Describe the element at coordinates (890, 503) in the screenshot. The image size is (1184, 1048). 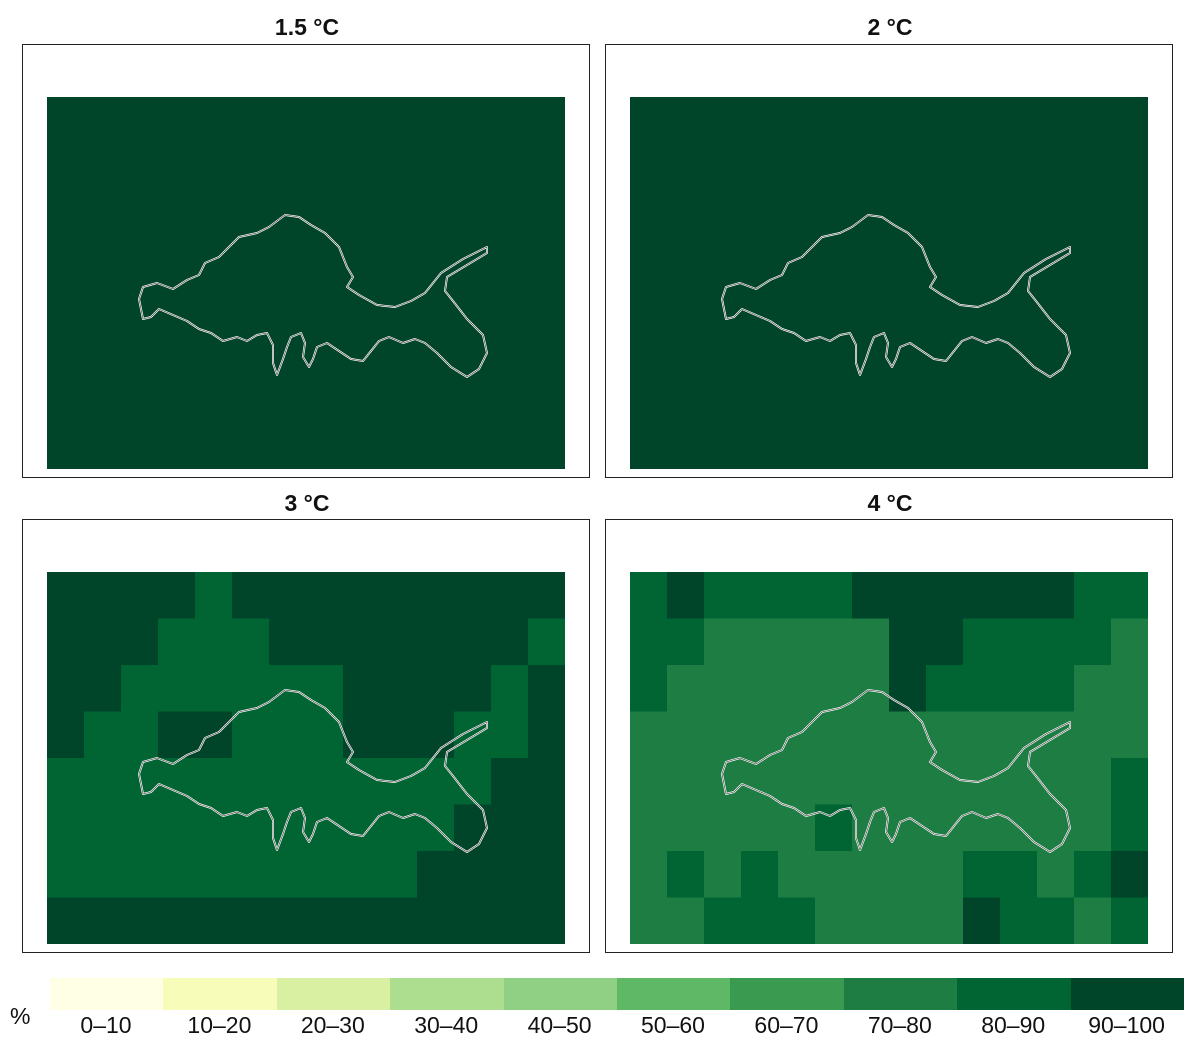
I see `panel-title-4: 4 °C` at that location.